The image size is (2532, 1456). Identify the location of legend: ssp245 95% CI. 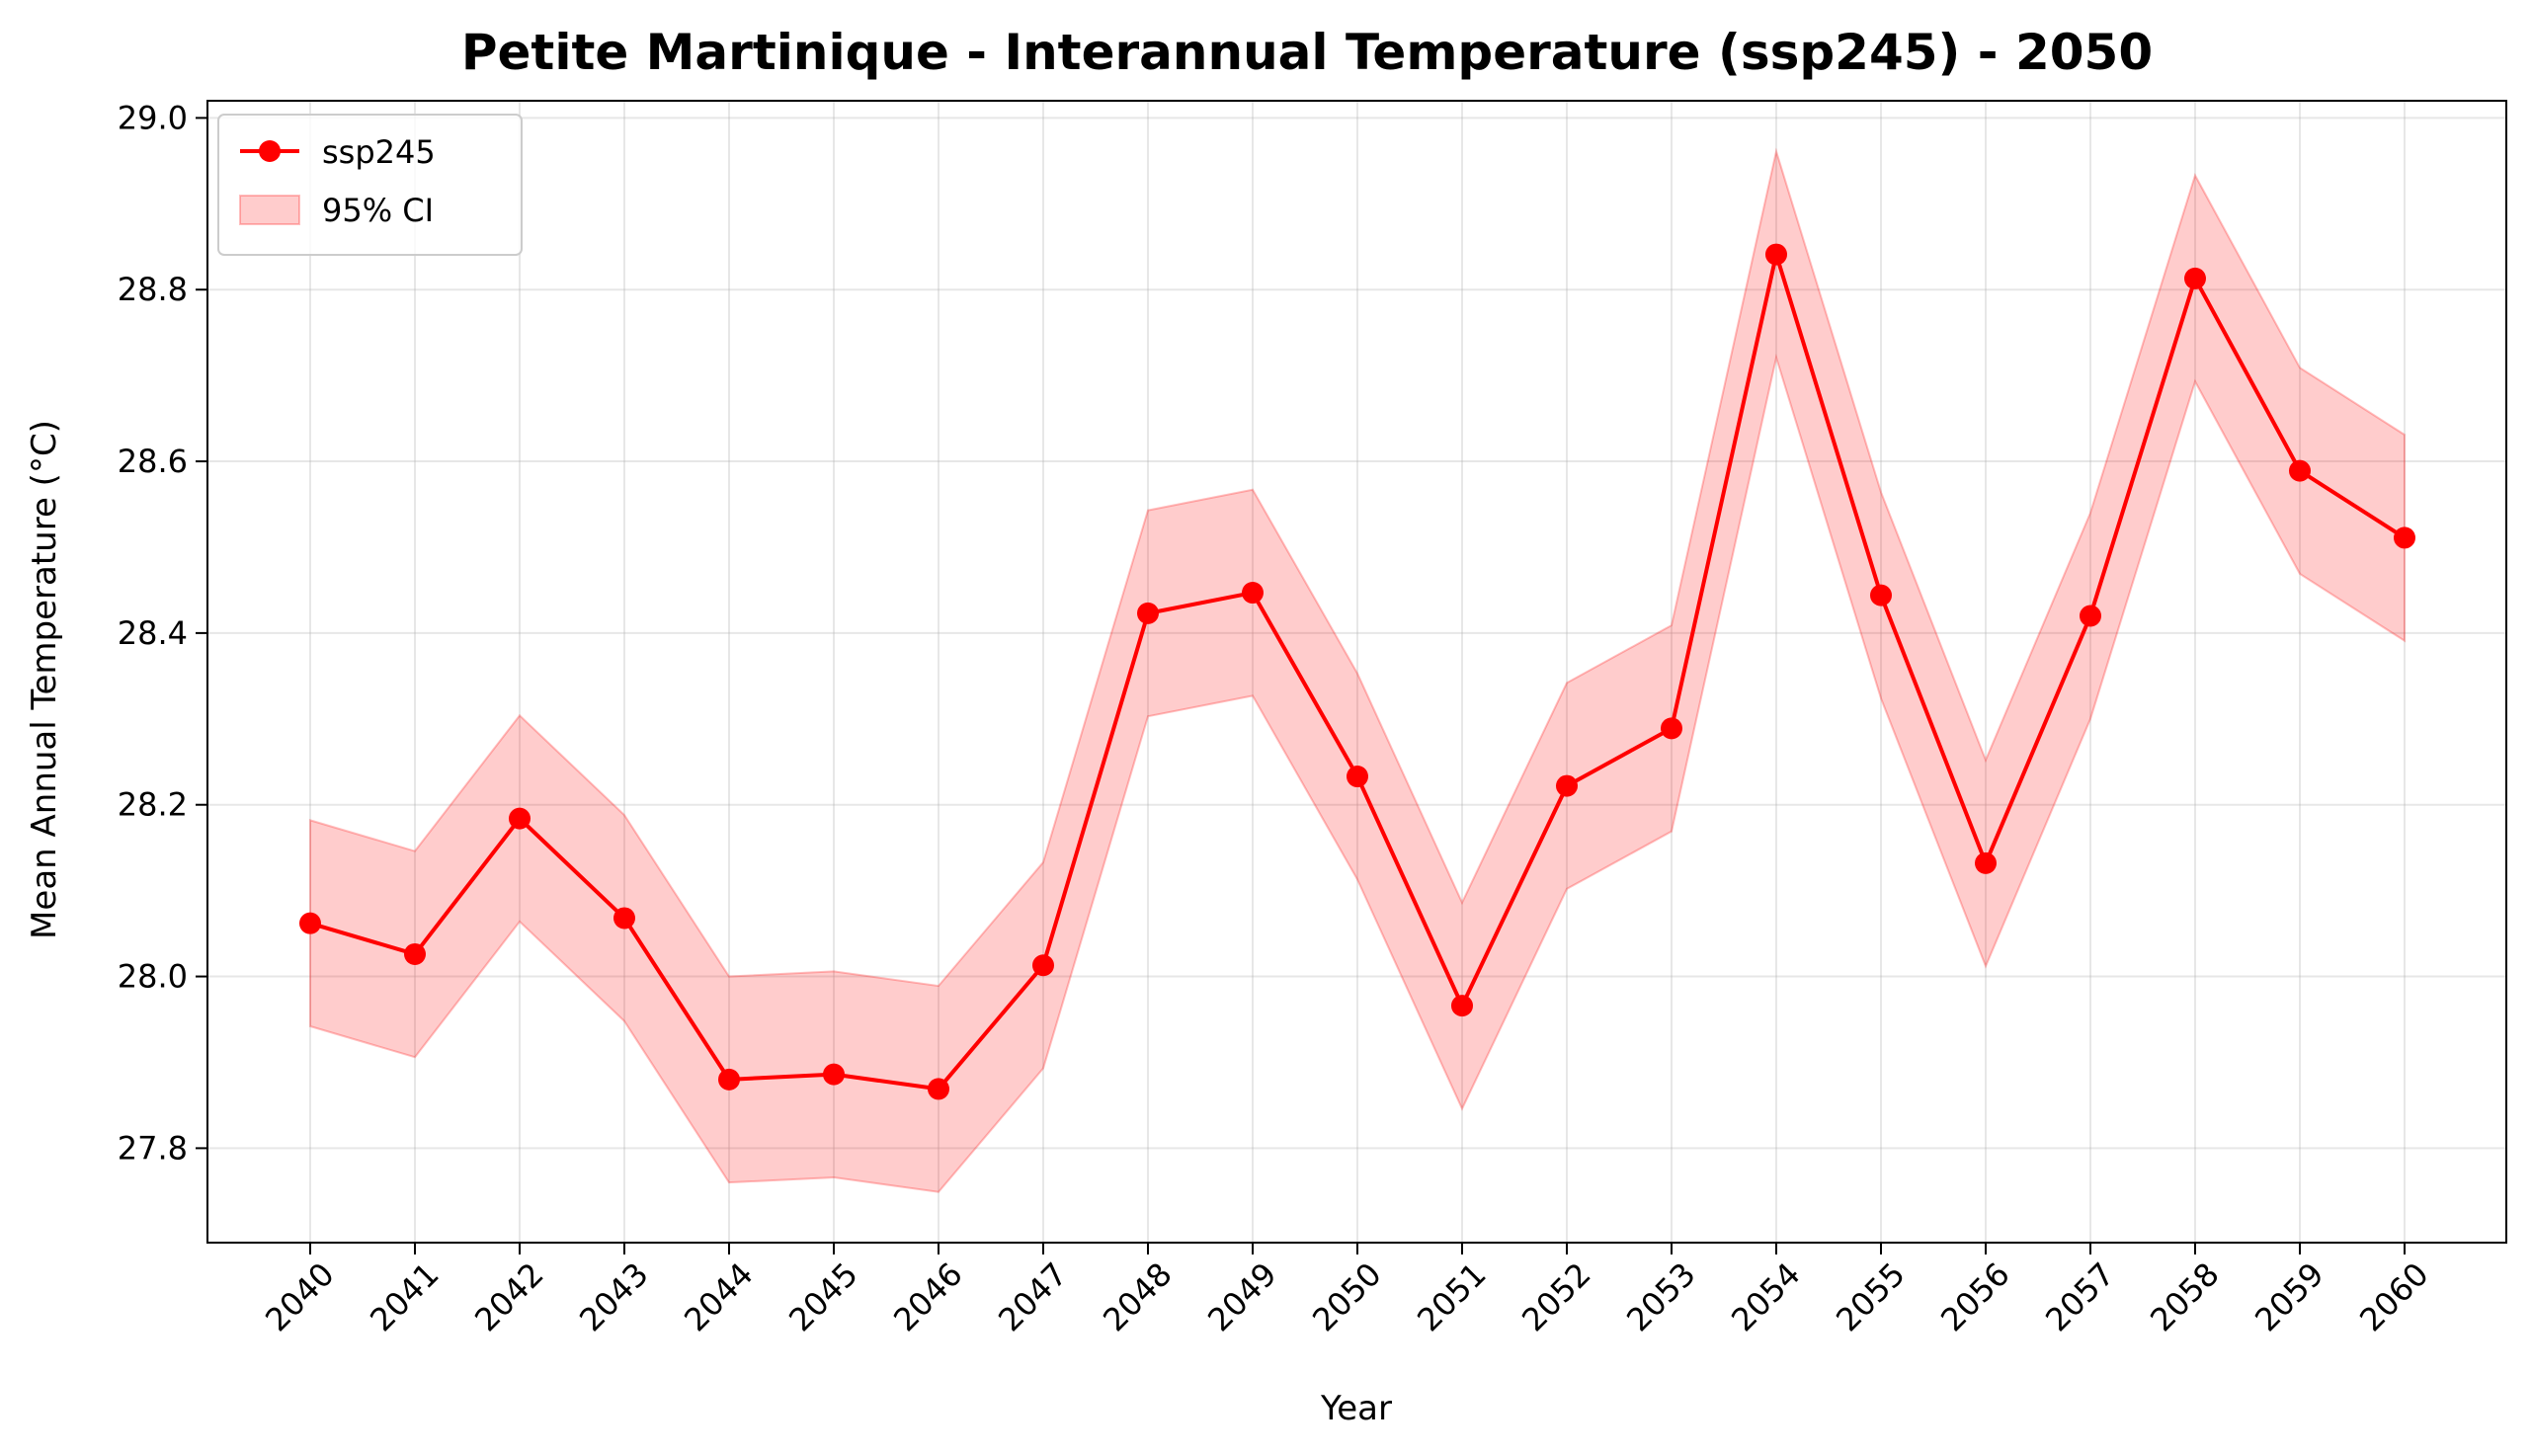
(370, 185).